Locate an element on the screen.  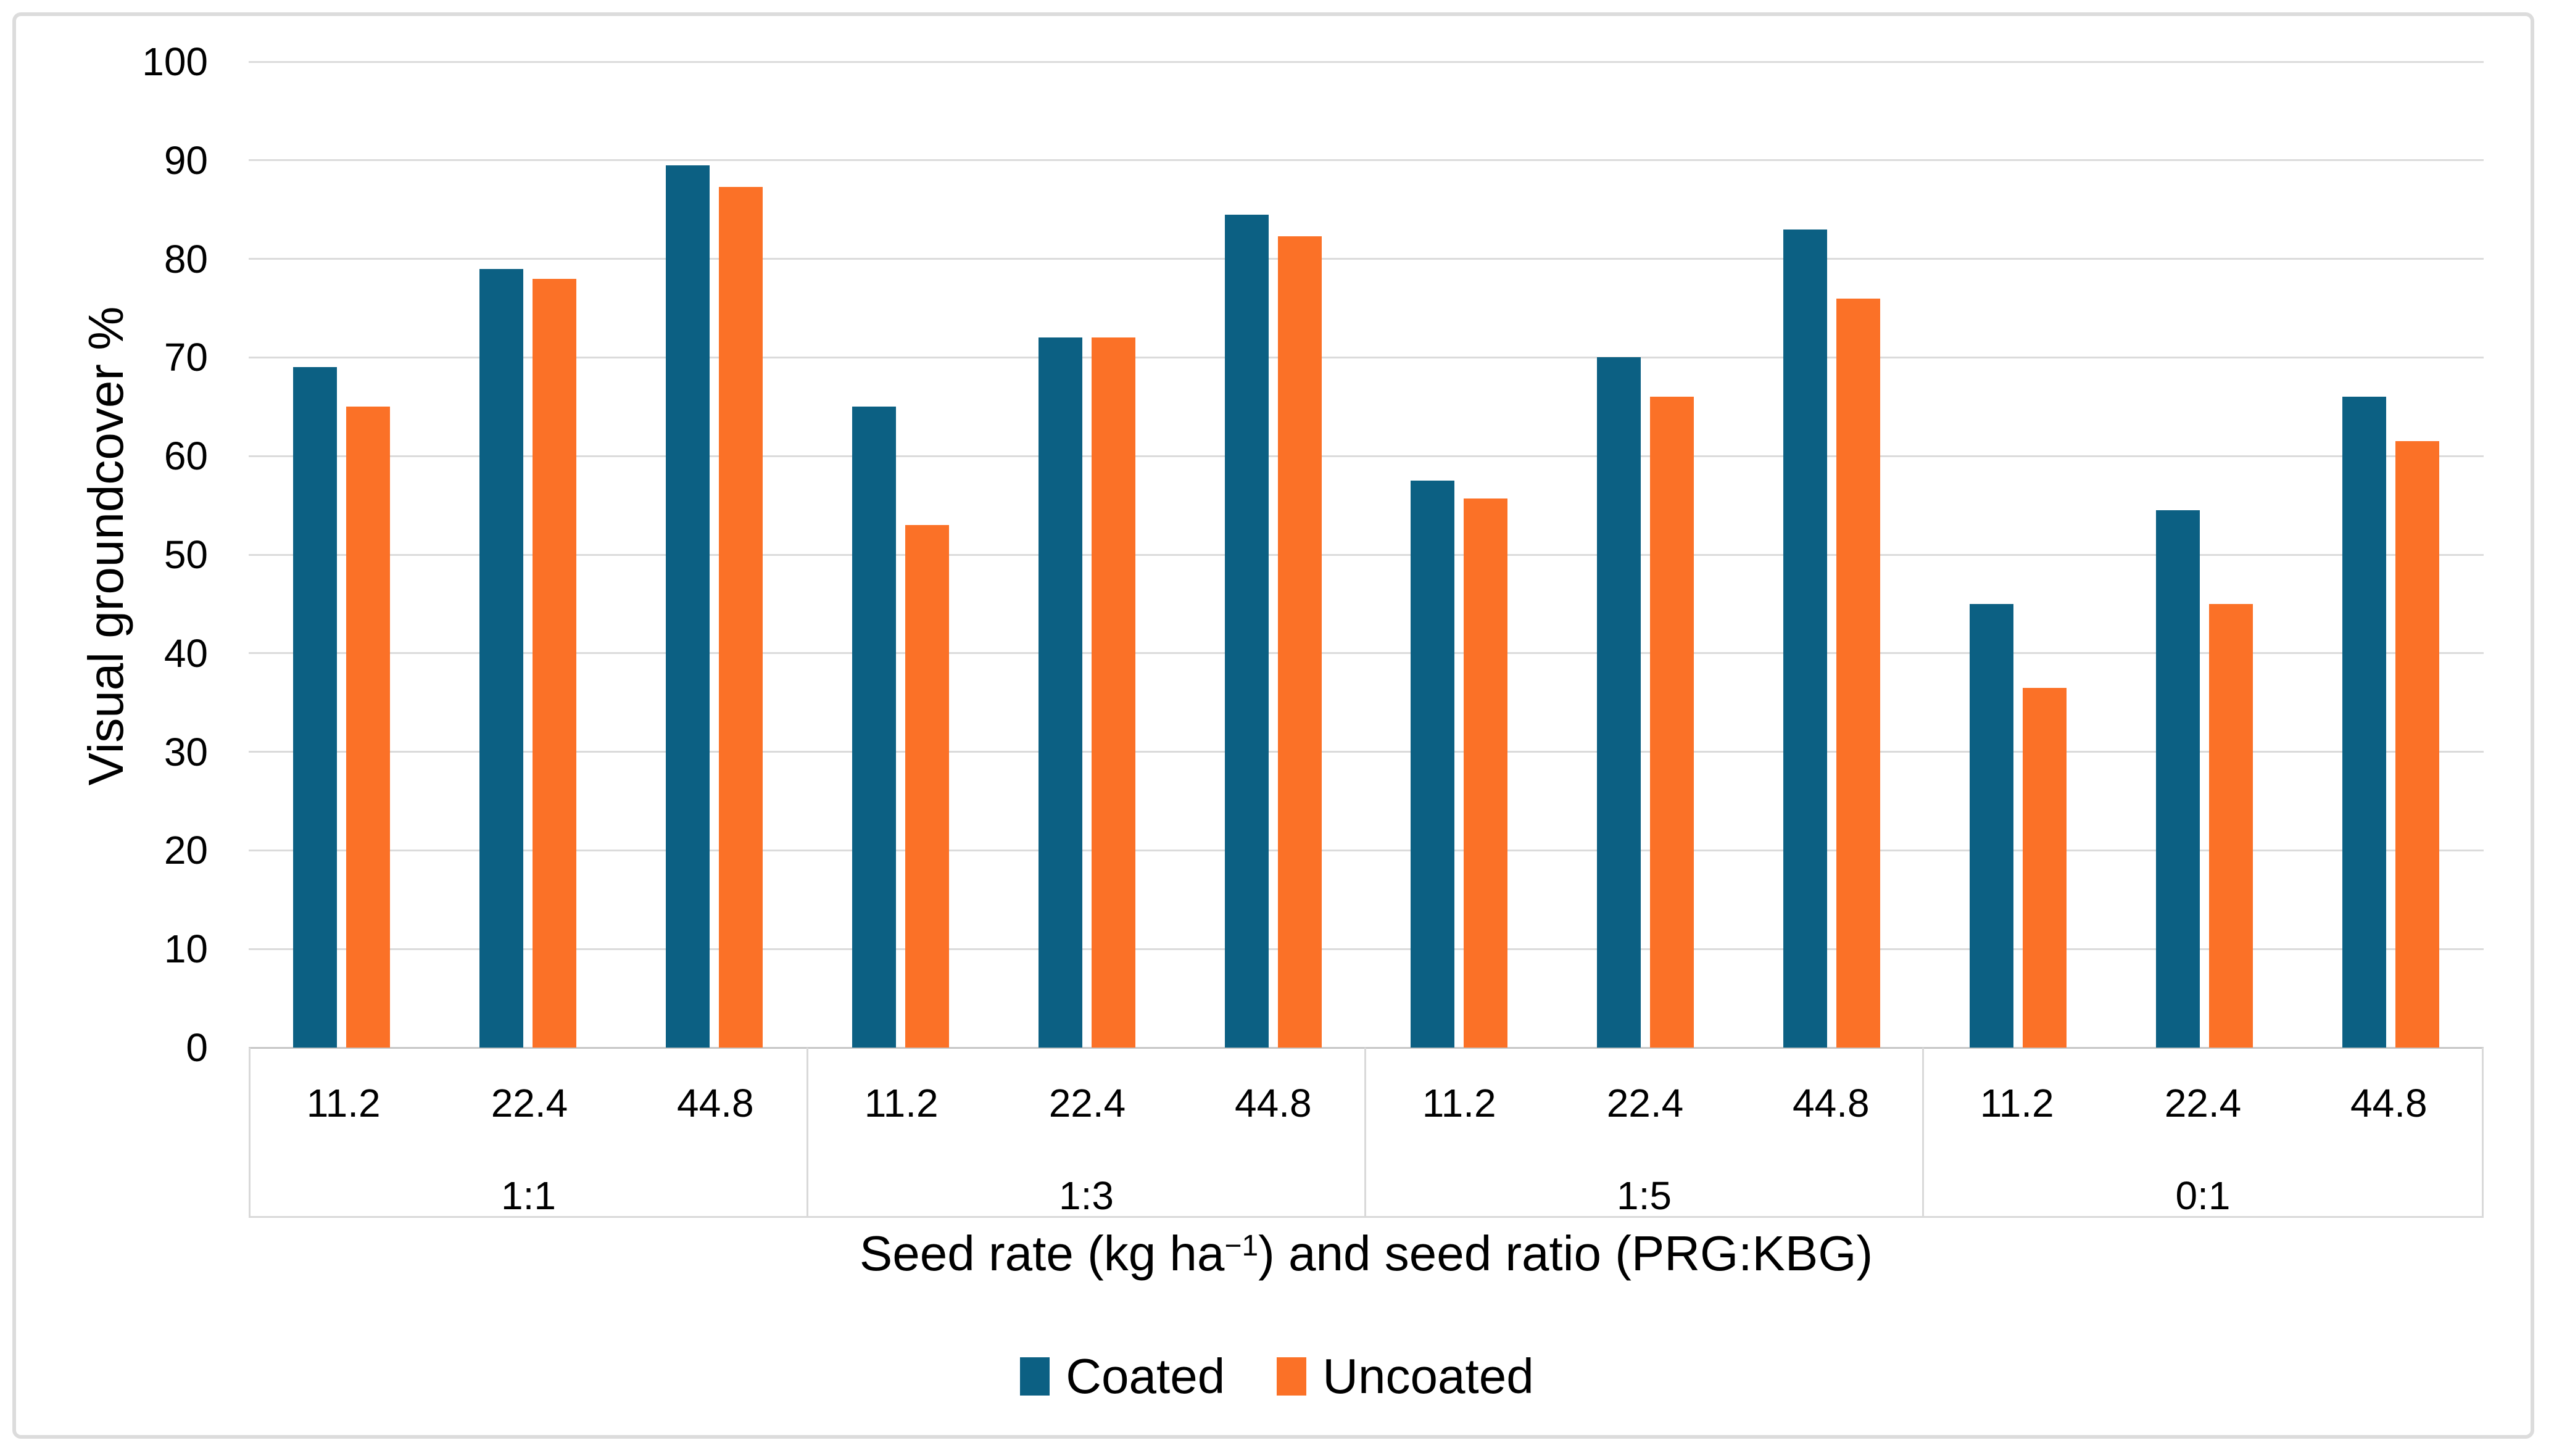
group-label-1:3: 1:3 is located at coordinates (1086, 1196).